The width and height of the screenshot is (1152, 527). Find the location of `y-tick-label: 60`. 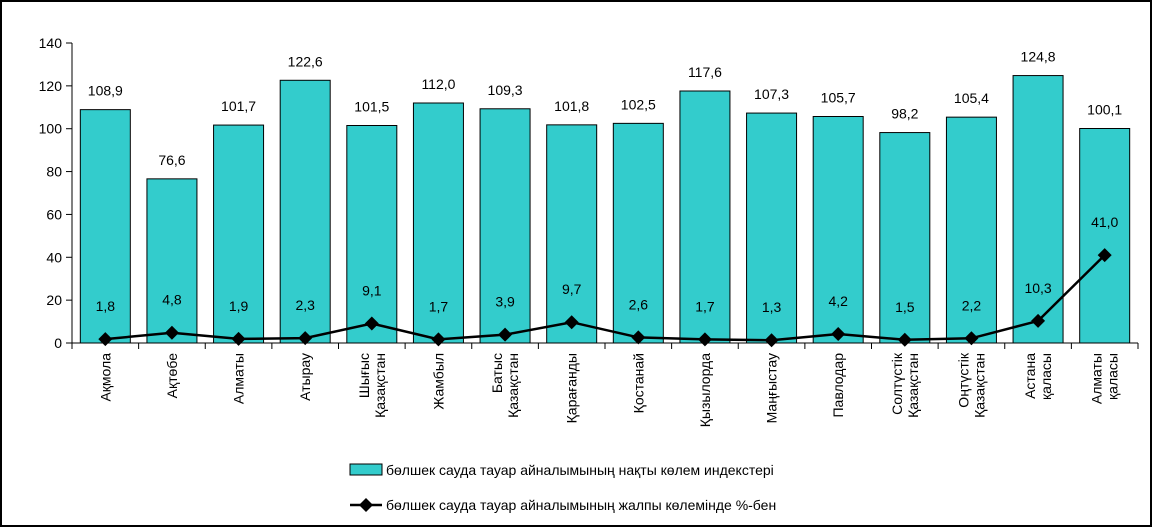

y-tick-label: 60 is located at coordinates (54, 214).